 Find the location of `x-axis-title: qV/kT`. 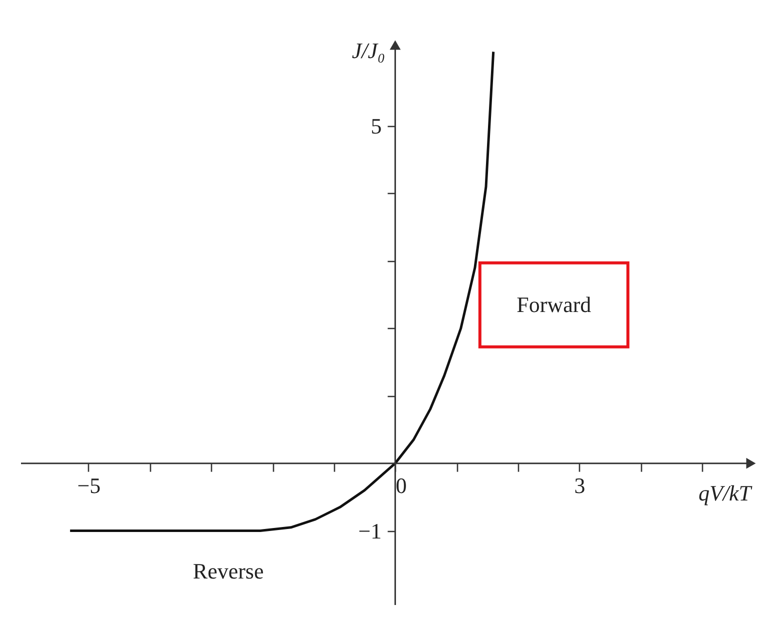

x-axis-title: qV/kT is located at coordinates (725, 493).